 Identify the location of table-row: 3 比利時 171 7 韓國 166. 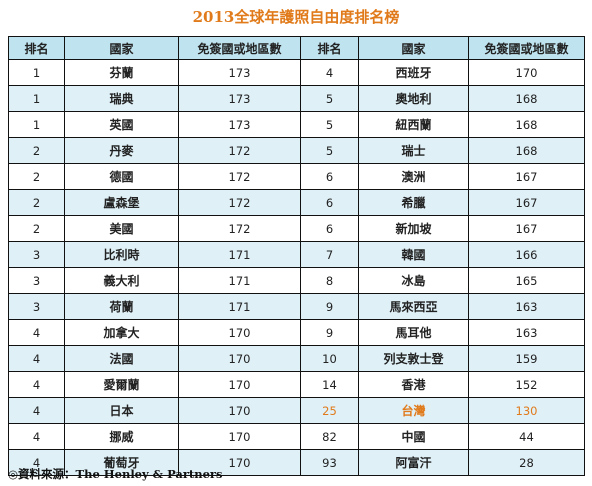
(296, 254).